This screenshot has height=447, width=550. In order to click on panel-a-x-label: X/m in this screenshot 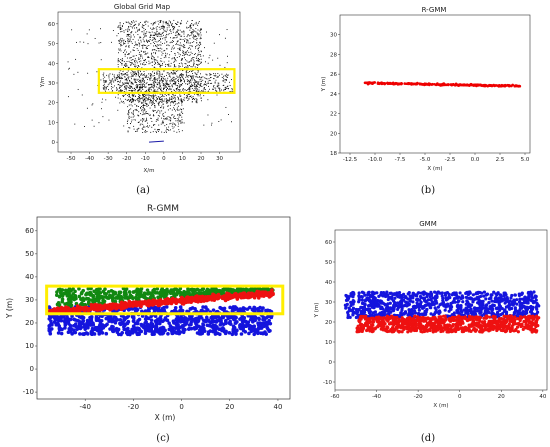, I will do `click(149, 171)`.